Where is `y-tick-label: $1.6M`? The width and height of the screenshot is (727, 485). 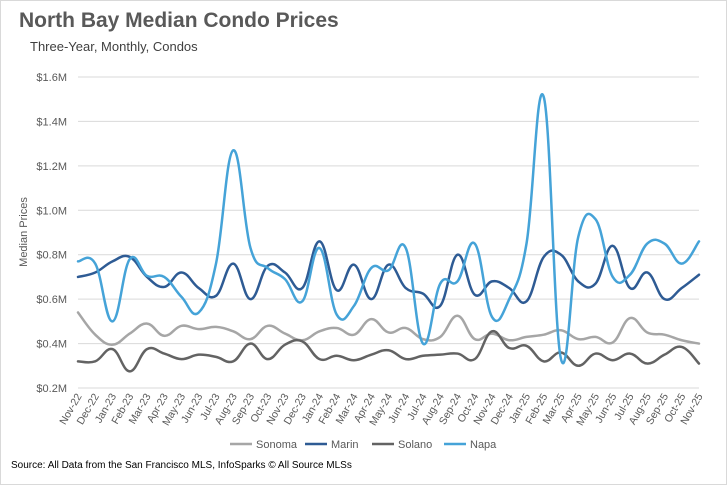 y-tick-label: $1.6M is located at coordinates (51, 78).